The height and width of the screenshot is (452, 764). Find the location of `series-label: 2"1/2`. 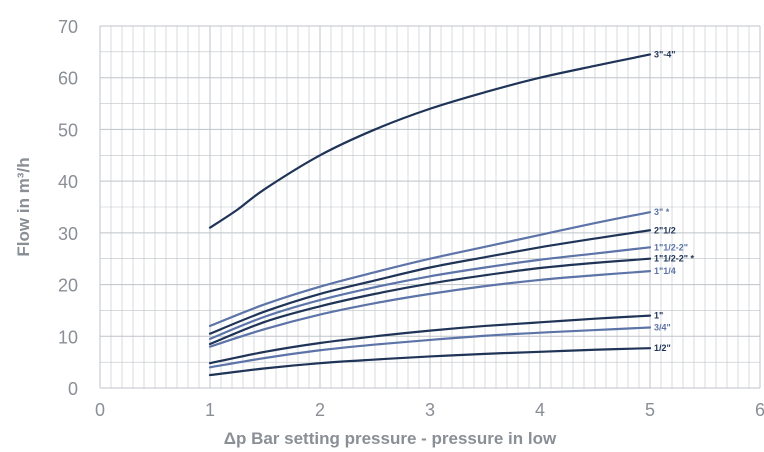

series-label: 2"1/2 is located at coordinates (665, 230).